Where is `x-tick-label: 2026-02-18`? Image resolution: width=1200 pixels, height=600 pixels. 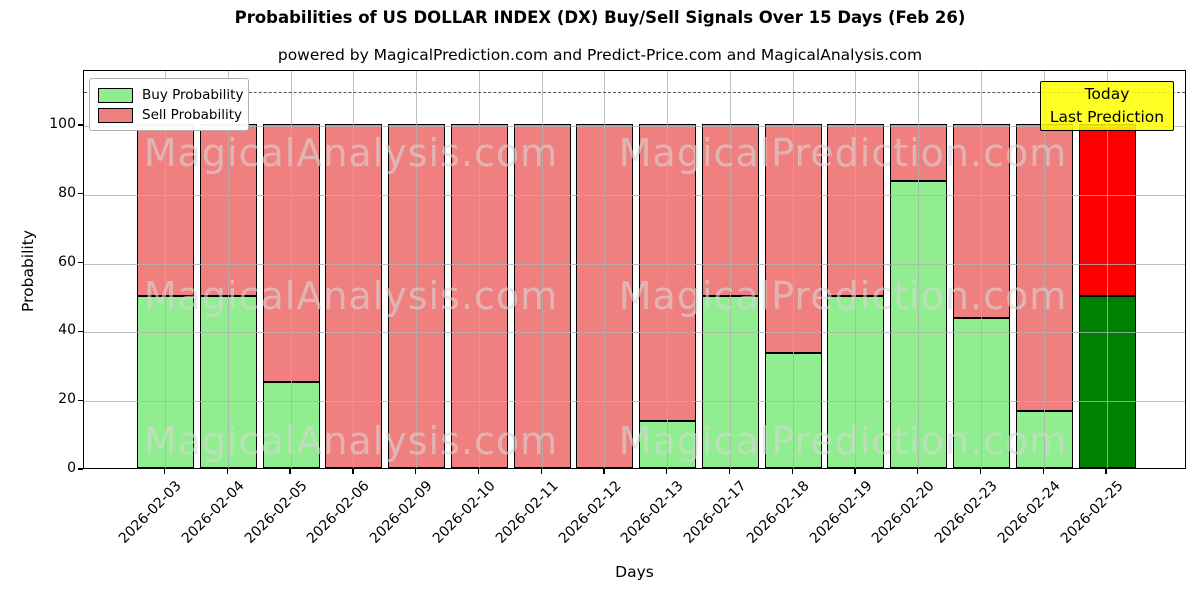
x-tick-label: 2026-02-18 is located at coordinates (778, 512).